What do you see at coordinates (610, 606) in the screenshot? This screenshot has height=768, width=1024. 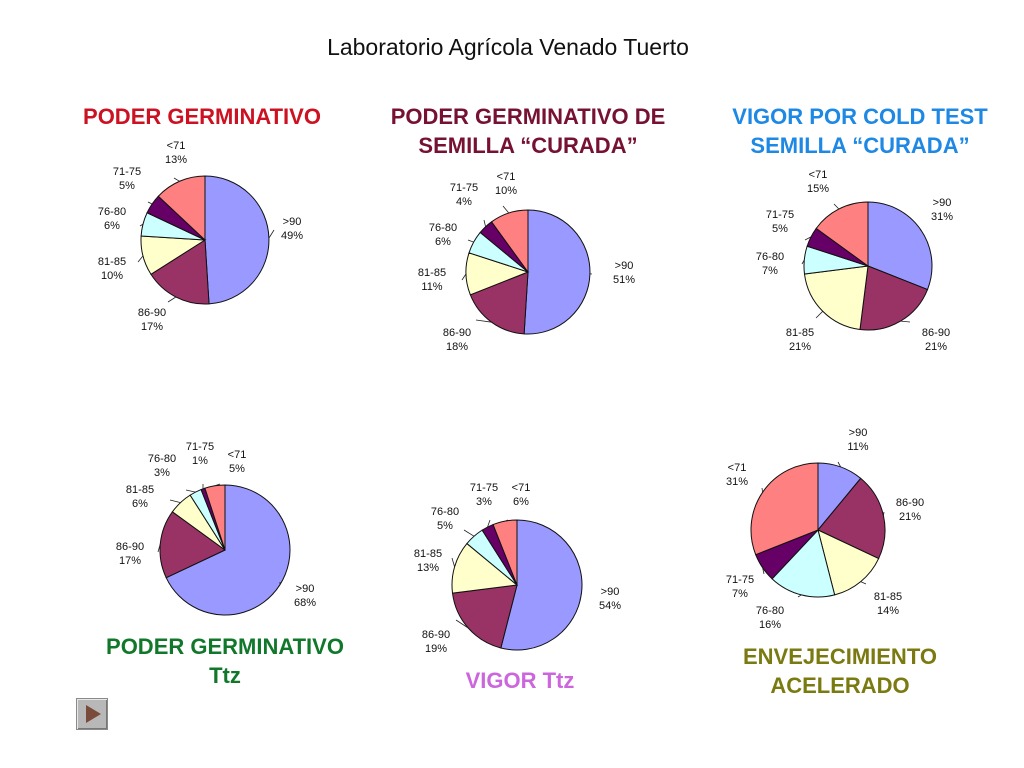 I see `slice-percent: 54%` at bounding box center [610, 606].